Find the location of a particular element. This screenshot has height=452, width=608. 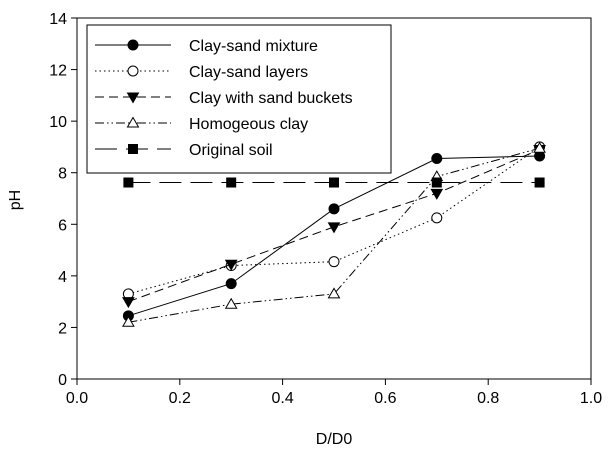

series is located at coordinates (334, 182).